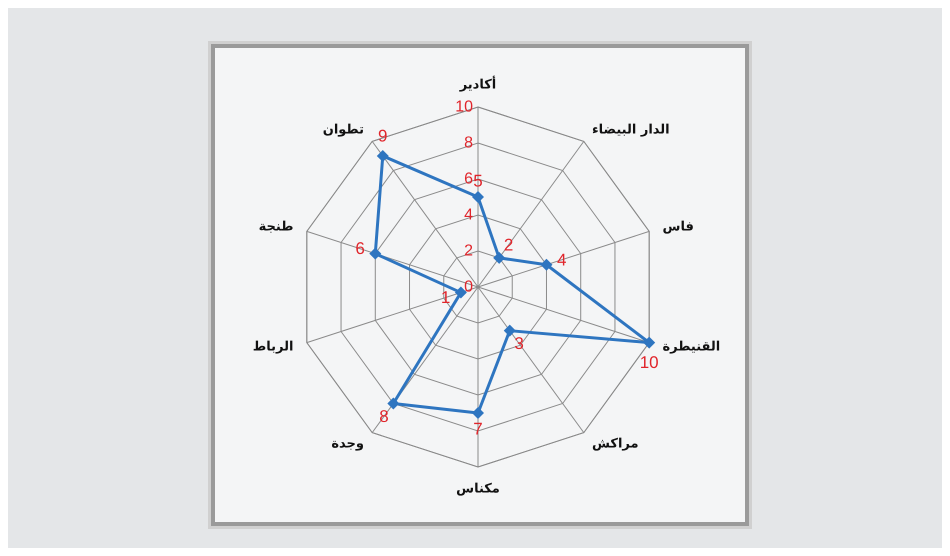 The height and width of the screenshot is (556, 950). What do you see at coordinates (678, 227) in the screenshot?
I see `spoke-label: فاس` at bounding box center [678, 227].